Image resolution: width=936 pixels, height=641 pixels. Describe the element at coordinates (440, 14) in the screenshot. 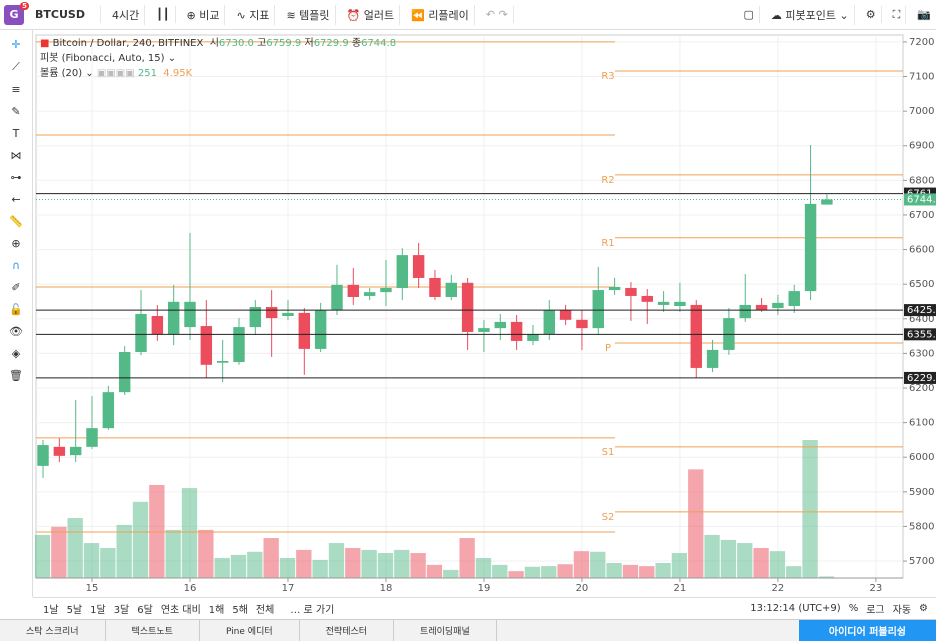

I see `replay: ⏪ 리플레이` at that location.